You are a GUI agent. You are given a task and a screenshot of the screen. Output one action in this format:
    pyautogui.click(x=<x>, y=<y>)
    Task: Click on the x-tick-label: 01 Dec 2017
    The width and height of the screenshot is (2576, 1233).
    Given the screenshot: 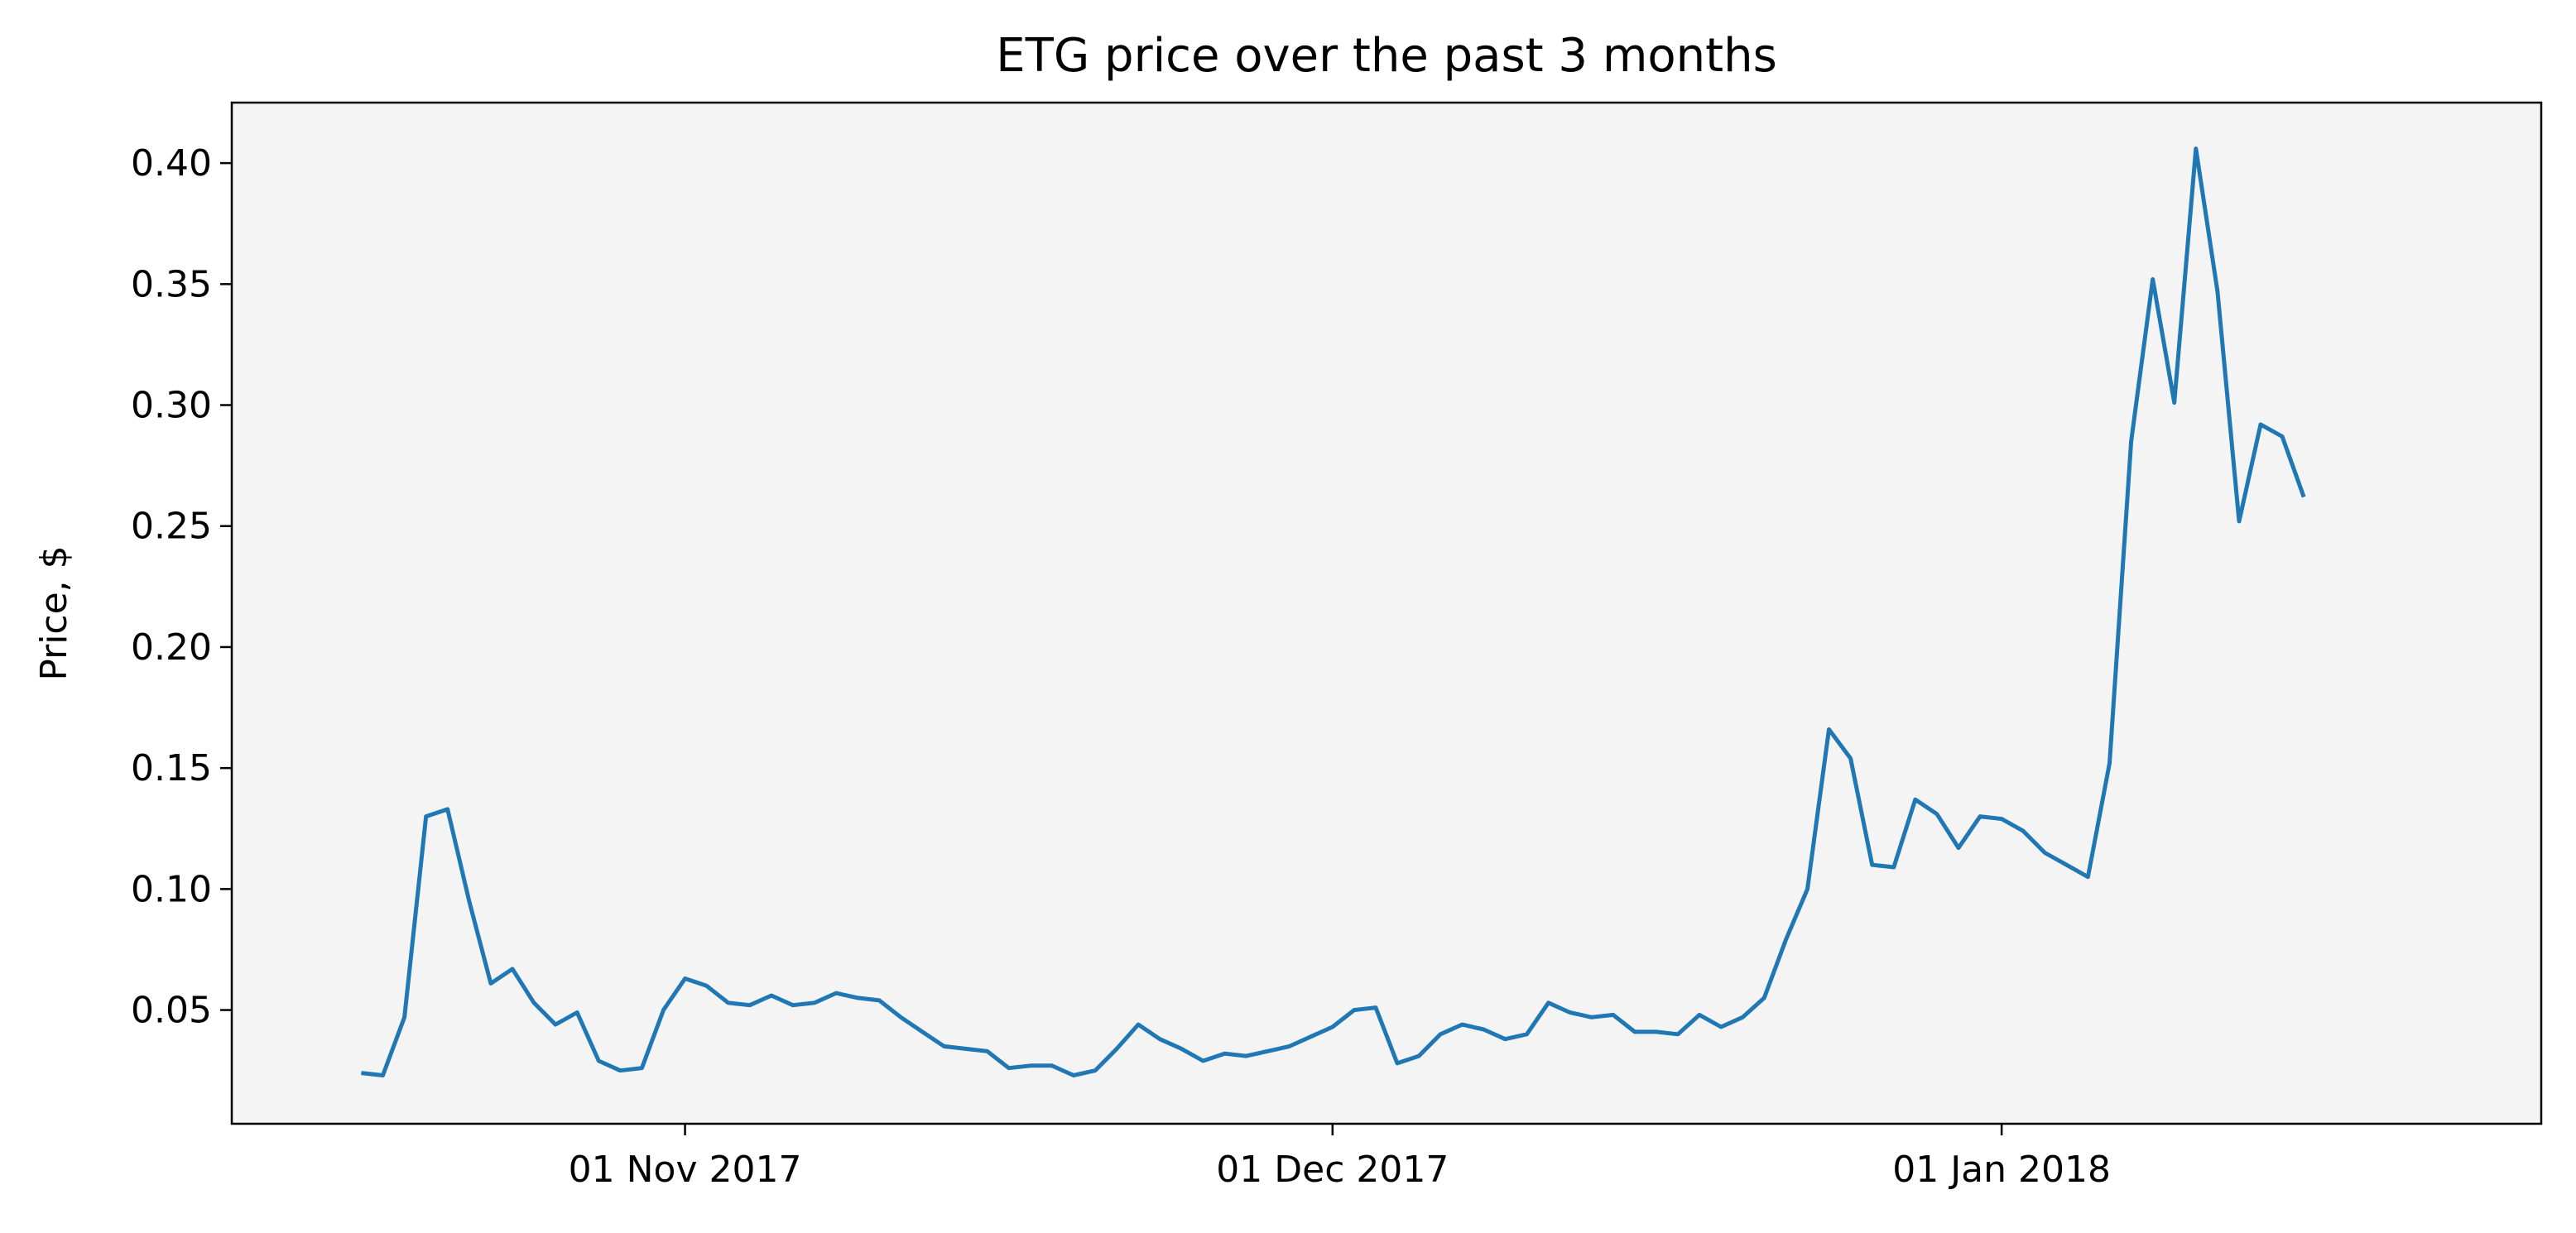 What is the action you would take?
    pyautogui.click(x=1332, y=1170)
    